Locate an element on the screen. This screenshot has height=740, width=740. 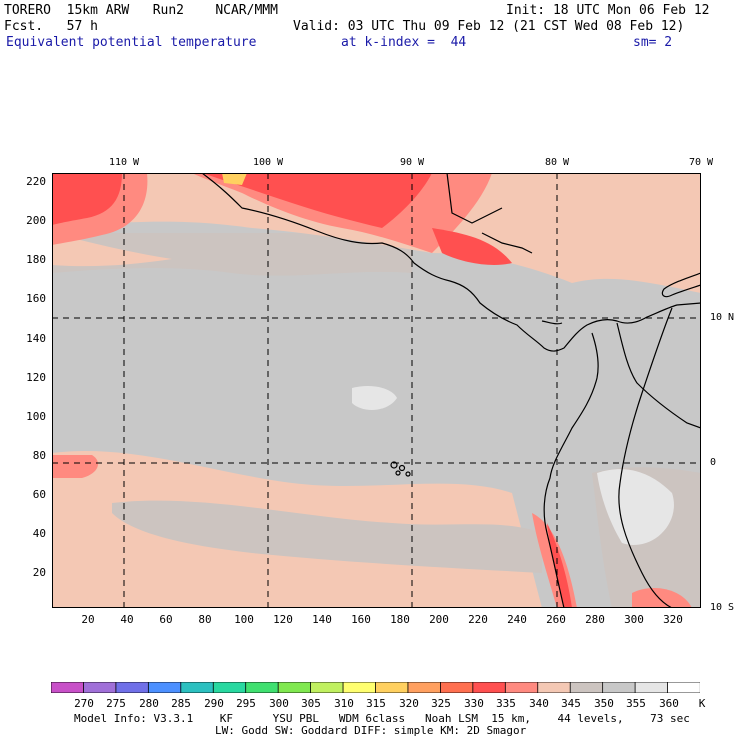
y-tick-220: 220 is located at coordinates (36, 181).